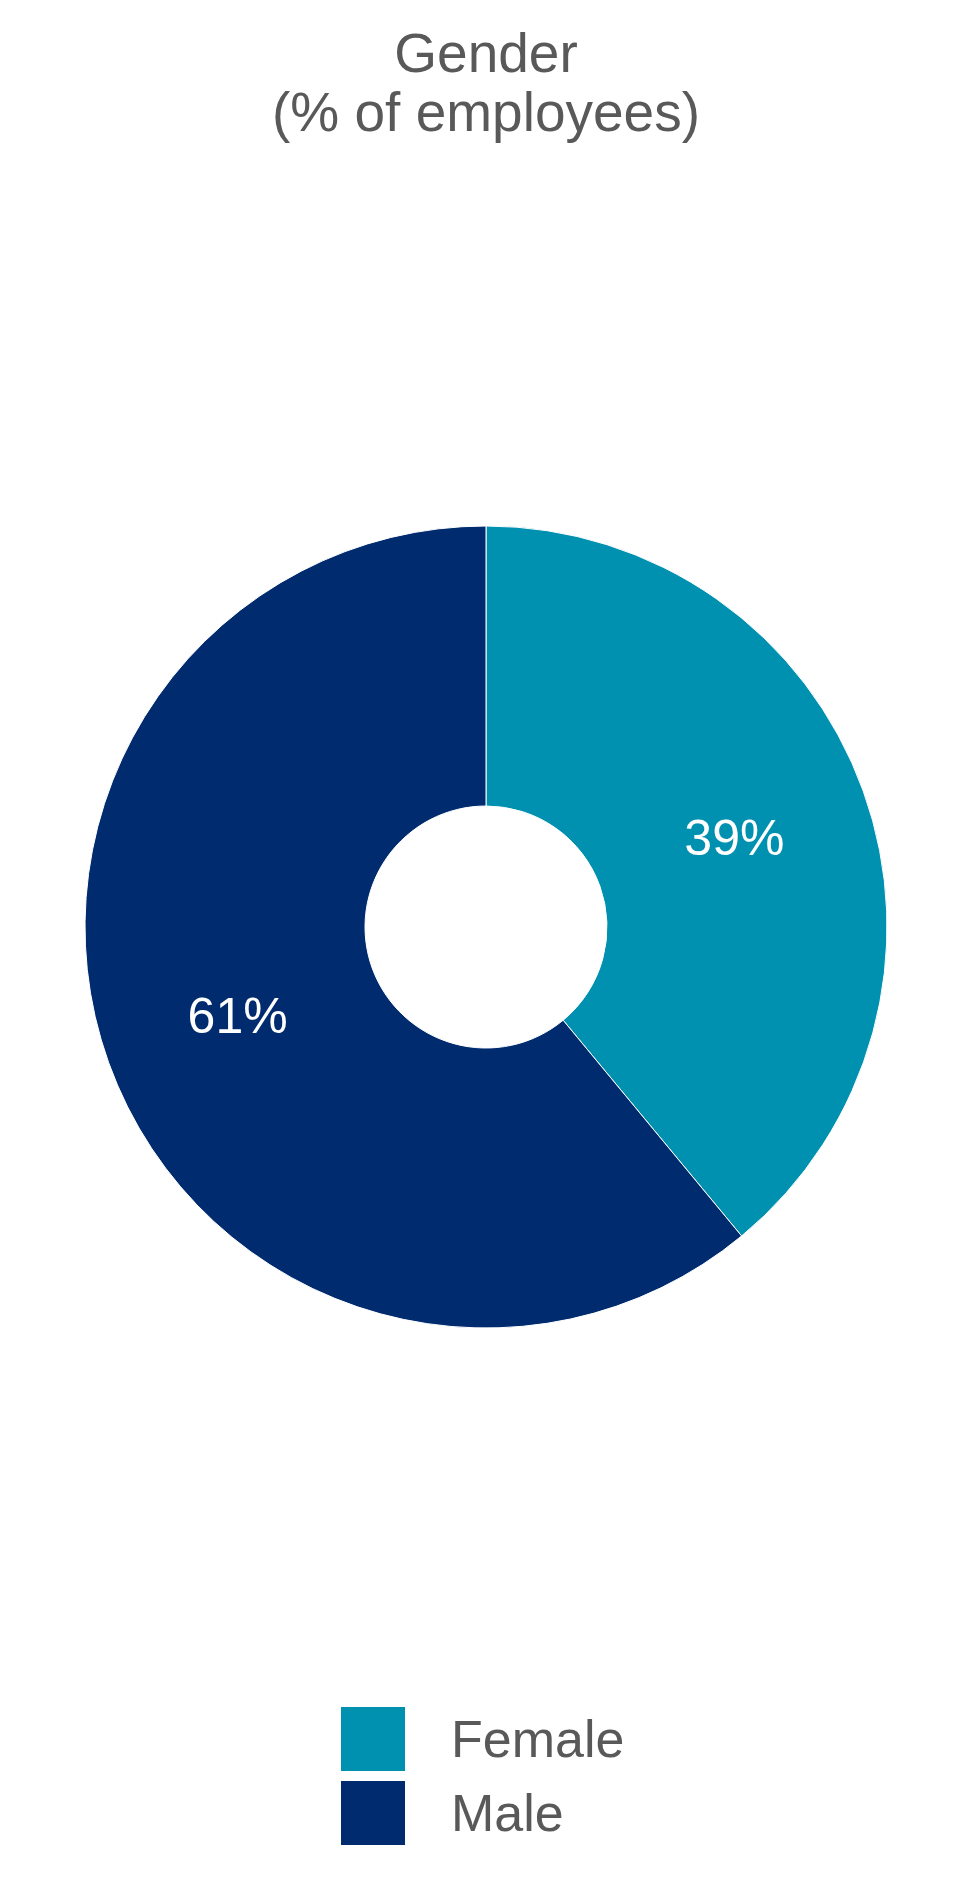 This screenshot has width=972, height=1896. Describe the element at coordinates (237, 1016) in the screenshot. I see `data-label: 61%` at that location.